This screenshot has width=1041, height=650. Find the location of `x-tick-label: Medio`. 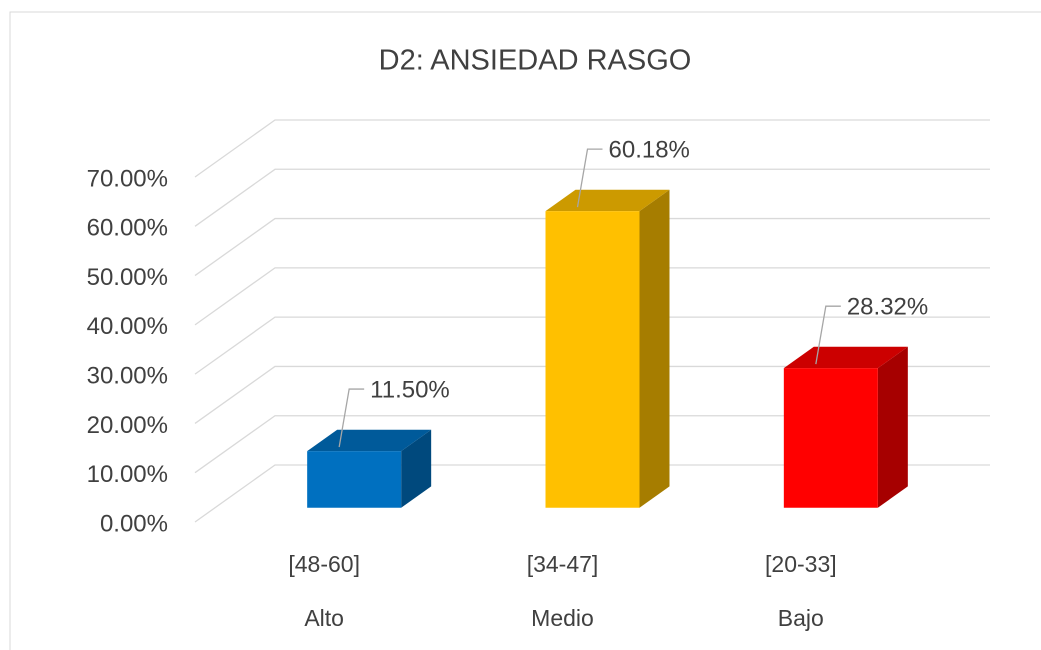

x-tick-label: Medio is located at coordinates (562, 618).